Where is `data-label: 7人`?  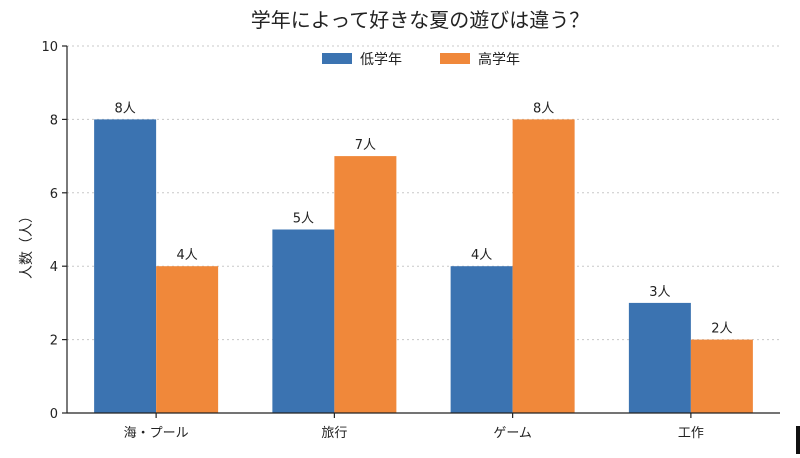
data-label: 7人 is located at coordinates (365, 145).